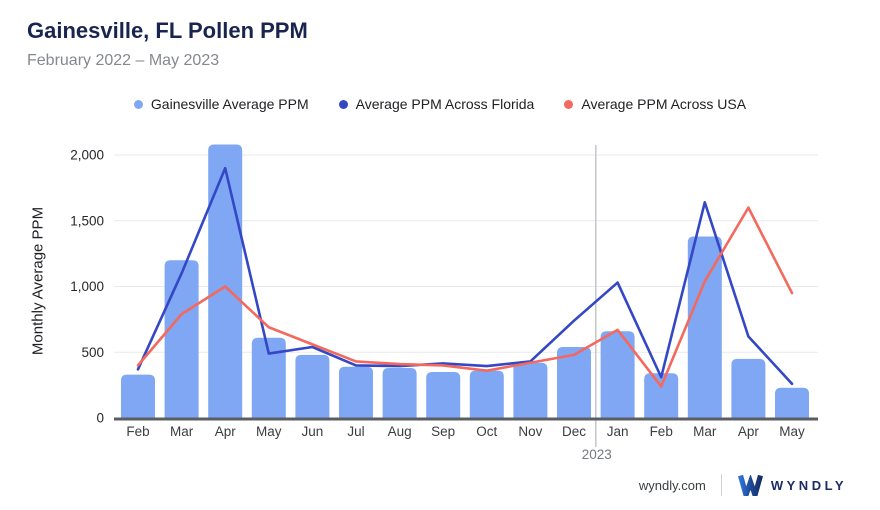 The height and width of the screenshot is (510, 880). Describe the element at coordinates (87, 155) in the screenshot. I see `y-tick-label: 2,000` at that location.